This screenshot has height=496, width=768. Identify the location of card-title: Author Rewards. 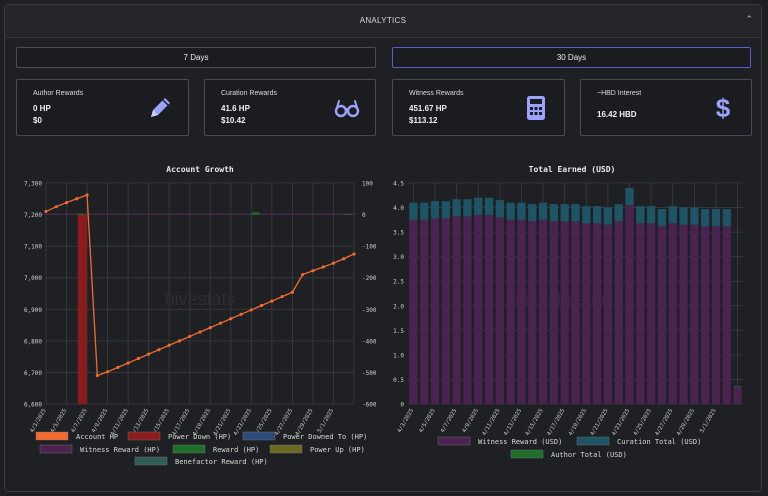
(58, 93).